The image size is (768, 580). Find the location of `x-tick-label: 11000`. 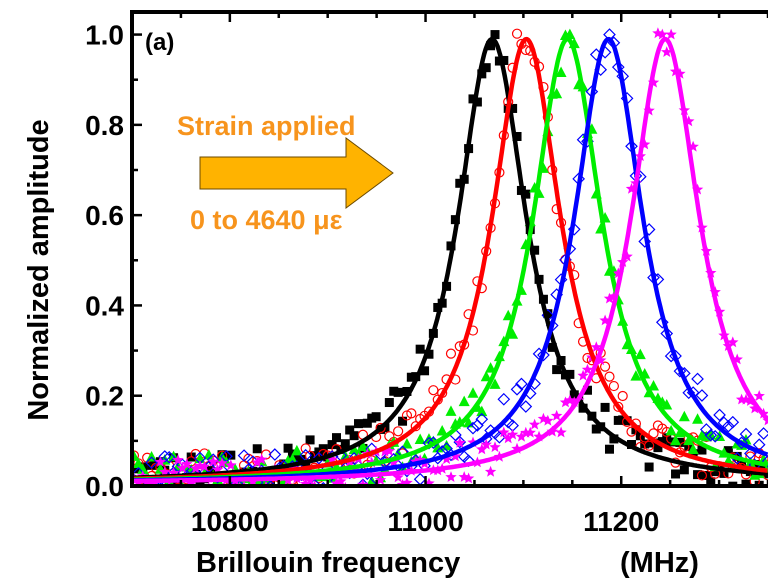

x-tick-label: 11000 is located at coordinates (425, 521).